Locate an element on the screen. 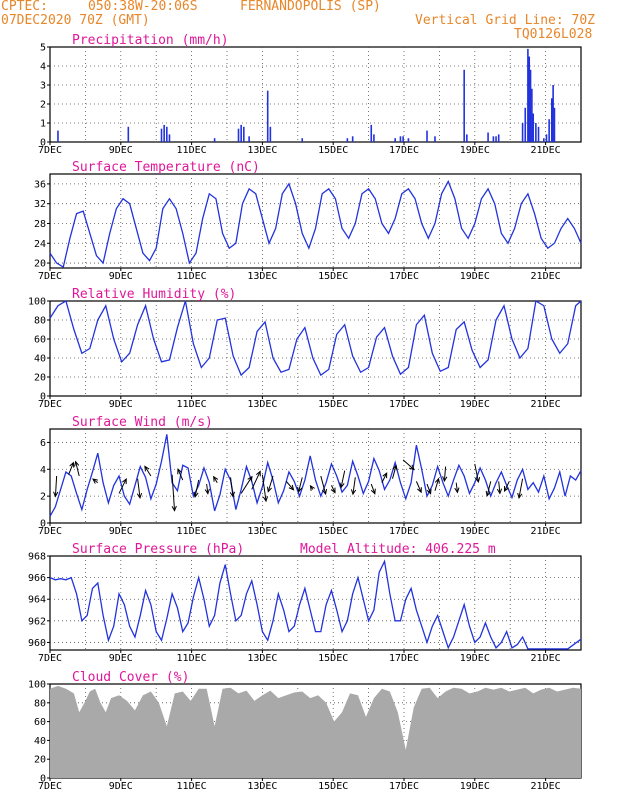 This screenshot has width=618, height=800. panel-title: Surface Pressure (hPa) is located at coordinates (158, 549).